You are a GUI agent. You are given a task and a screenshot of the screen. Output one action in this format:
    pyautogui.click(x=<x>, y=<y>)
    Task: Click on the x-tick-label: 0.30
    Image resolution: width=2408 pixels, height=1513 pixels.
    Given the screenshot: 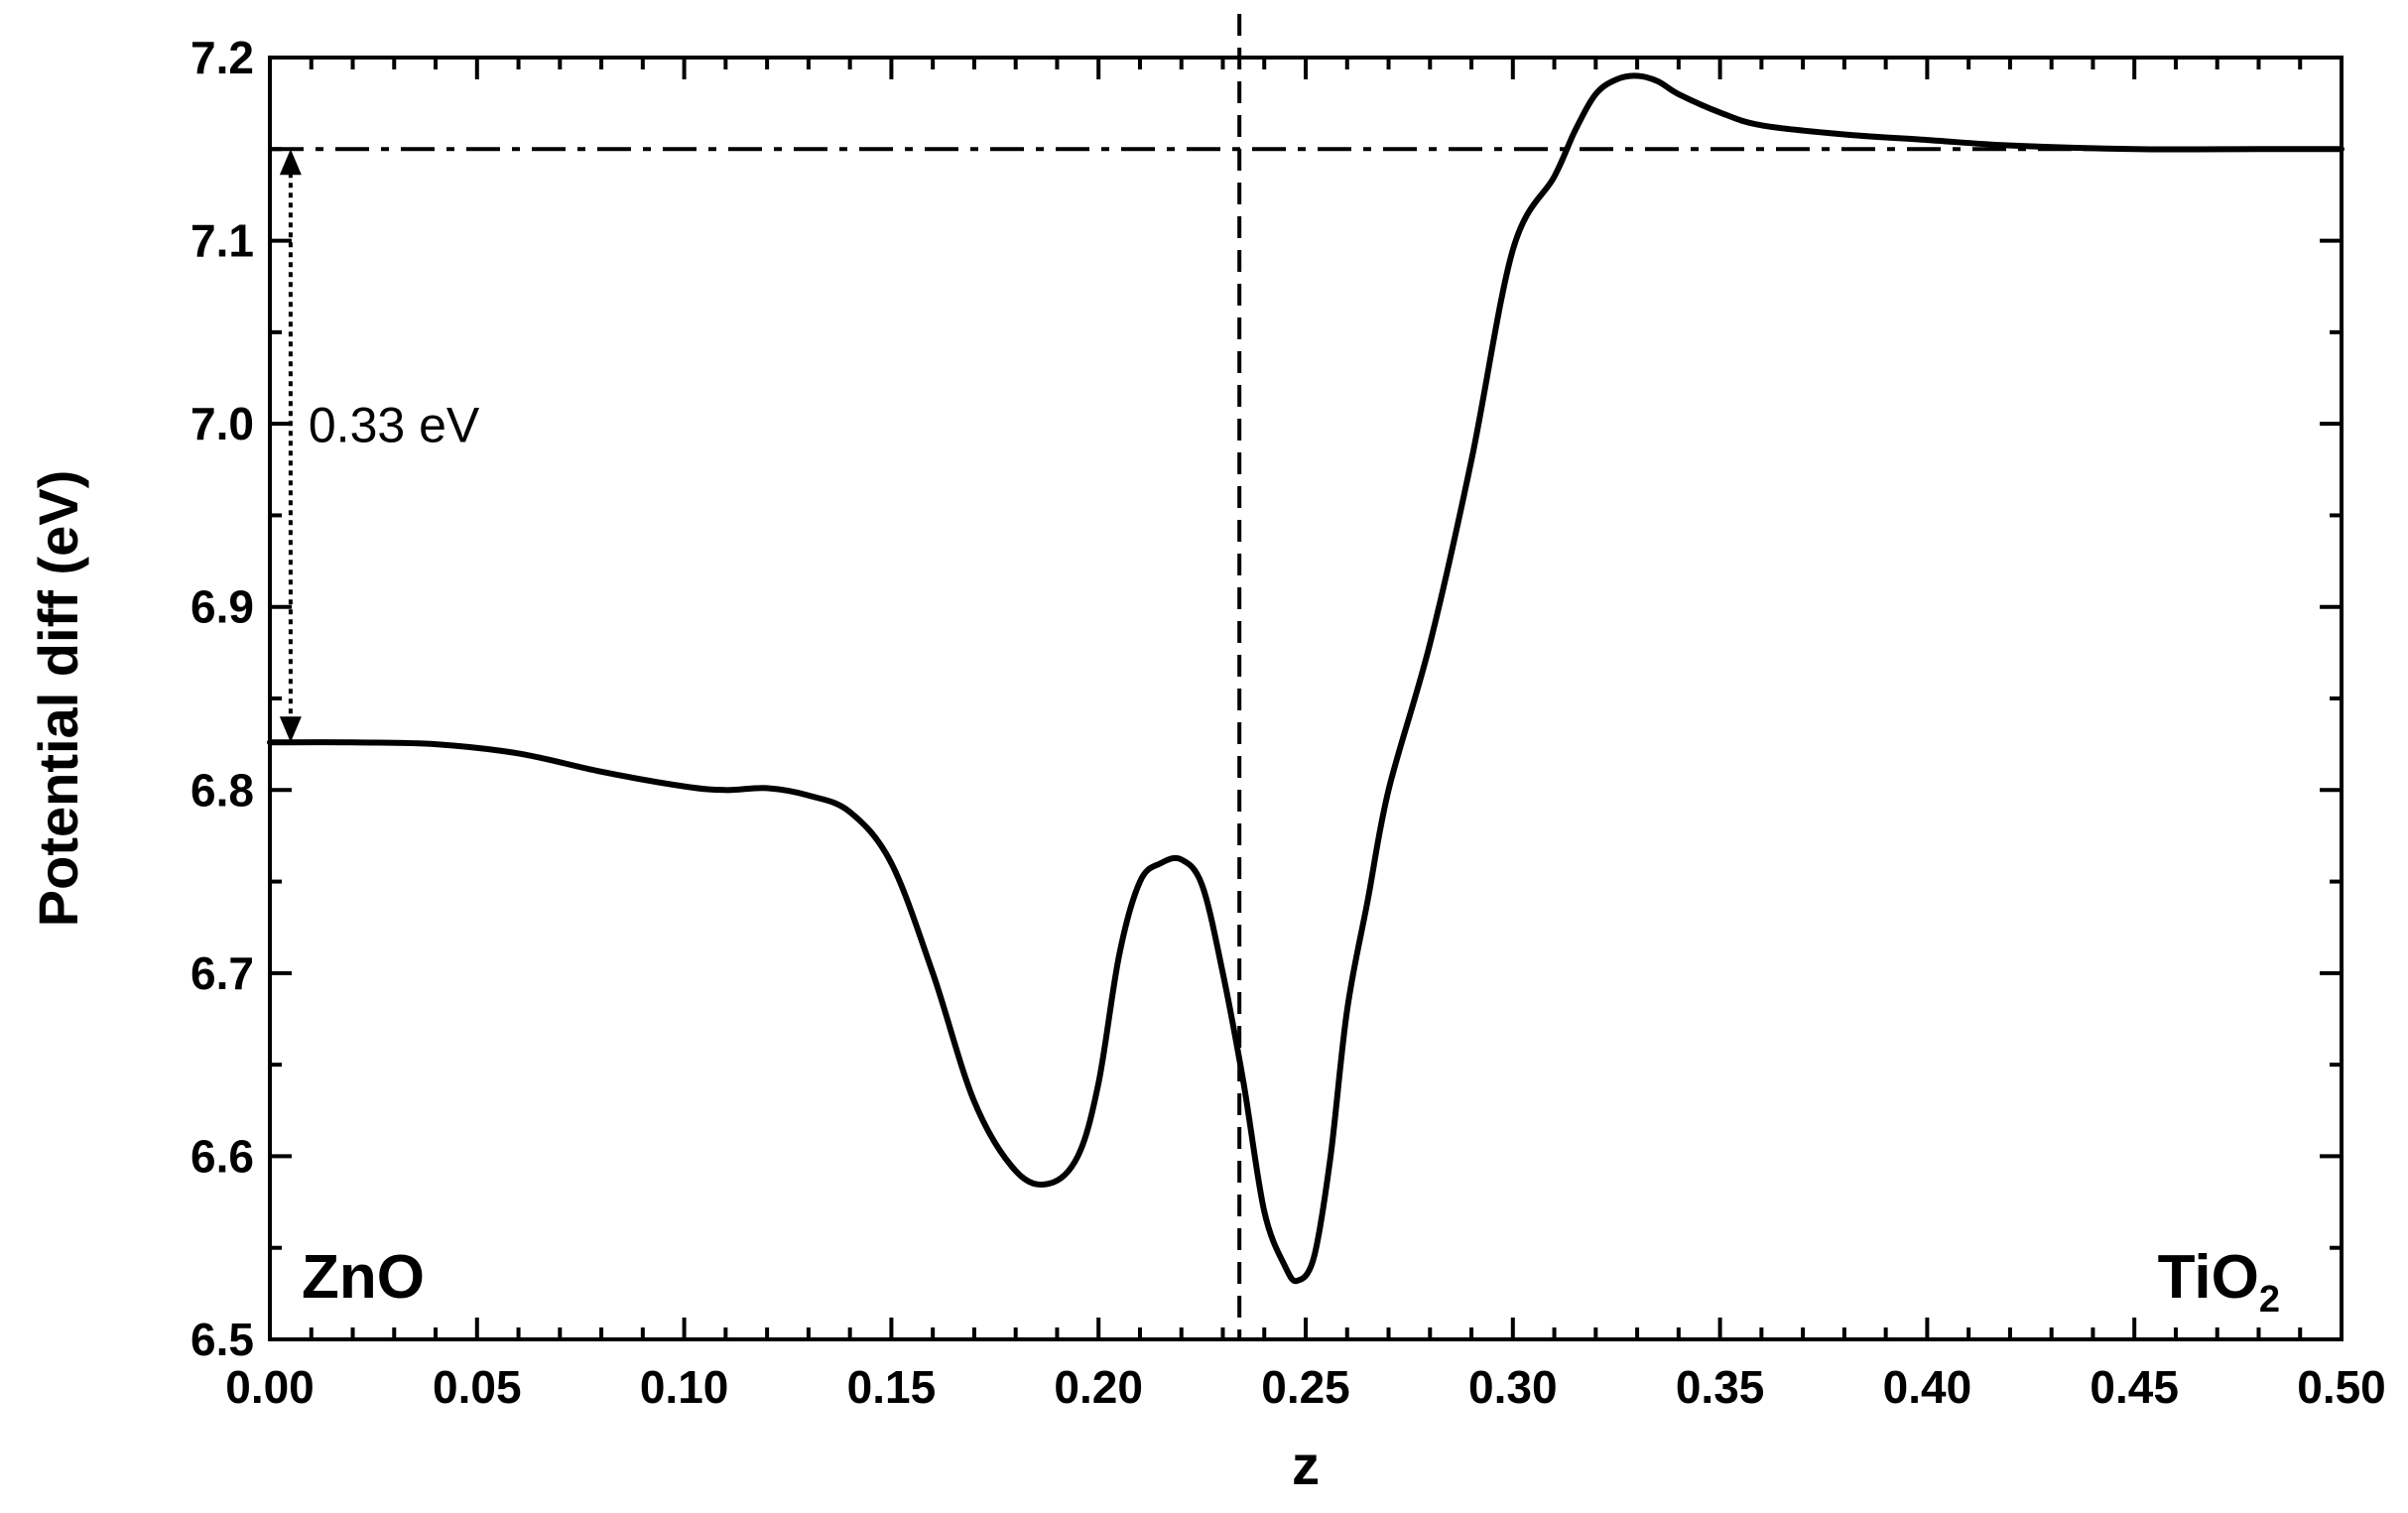 What is the action you would take?
    pyautogui.click(x=1513, y=1387)
    